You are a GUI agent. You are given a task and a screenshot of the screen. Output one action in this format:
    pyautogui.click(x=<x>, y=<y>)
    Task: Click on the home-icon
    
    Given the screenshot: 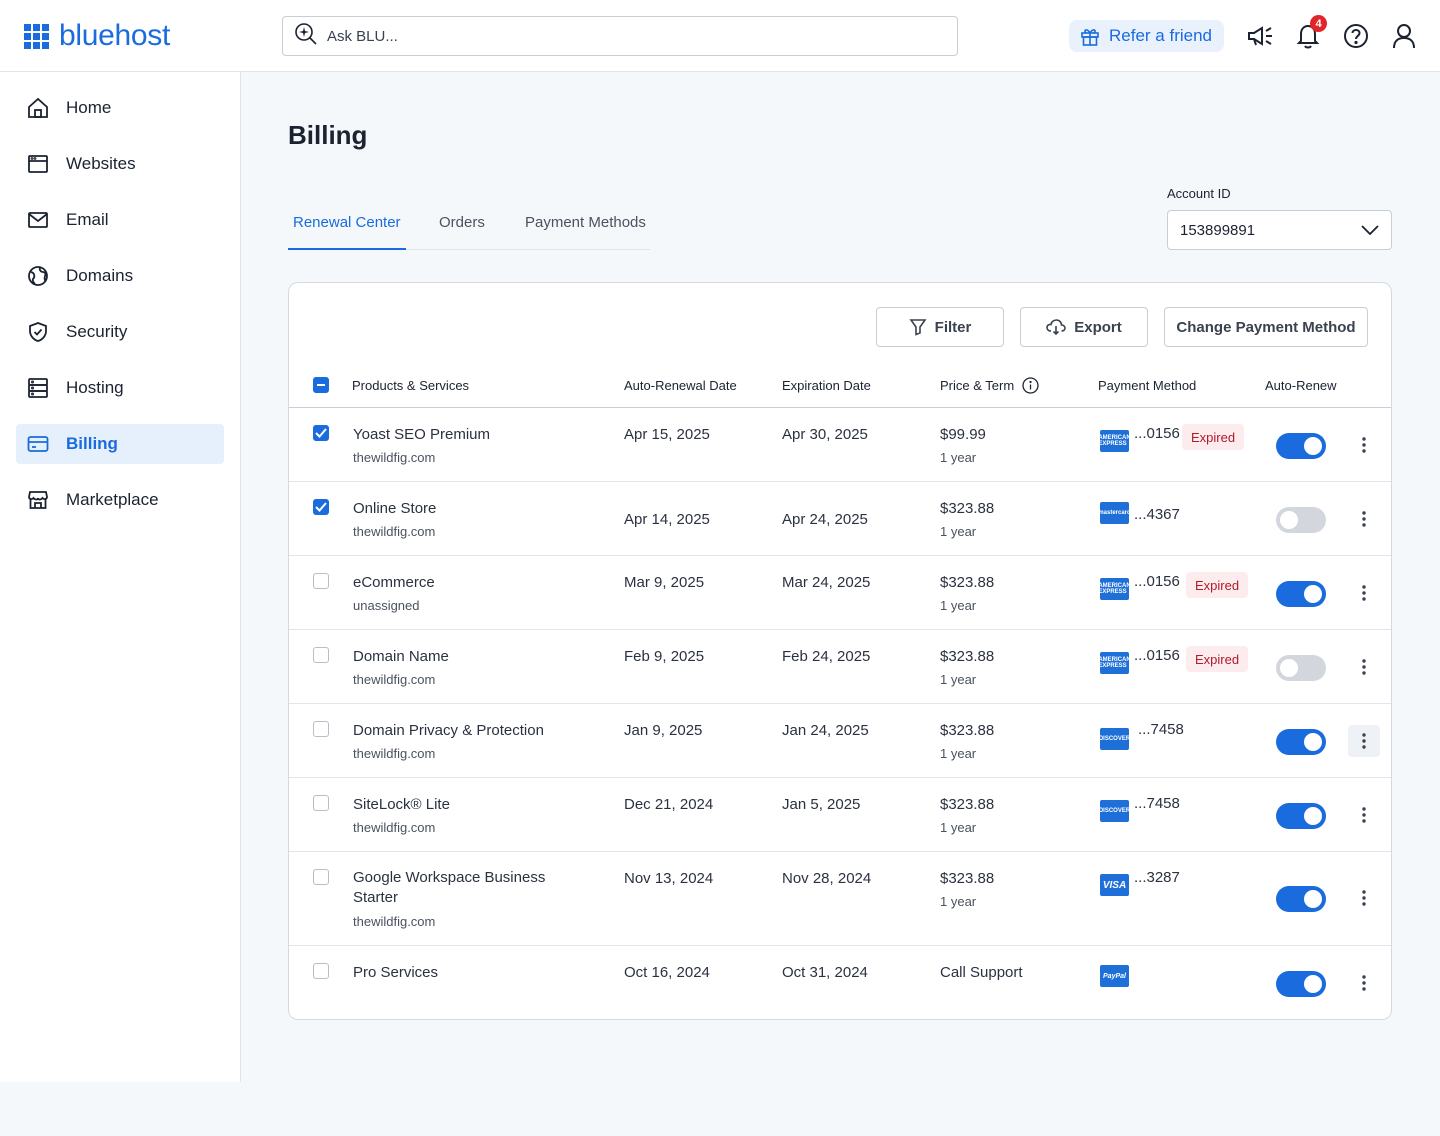 What is the action you would take?
    pyautogui.click(x=38, y=107)
    